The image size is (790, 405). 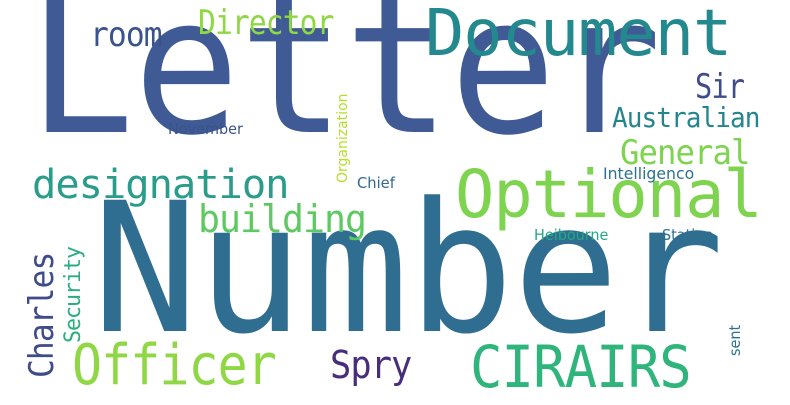 What do you see at coordinates (266, 23) in the screenshot?
I see `word-director: Director` at bounding box center [266, 23].